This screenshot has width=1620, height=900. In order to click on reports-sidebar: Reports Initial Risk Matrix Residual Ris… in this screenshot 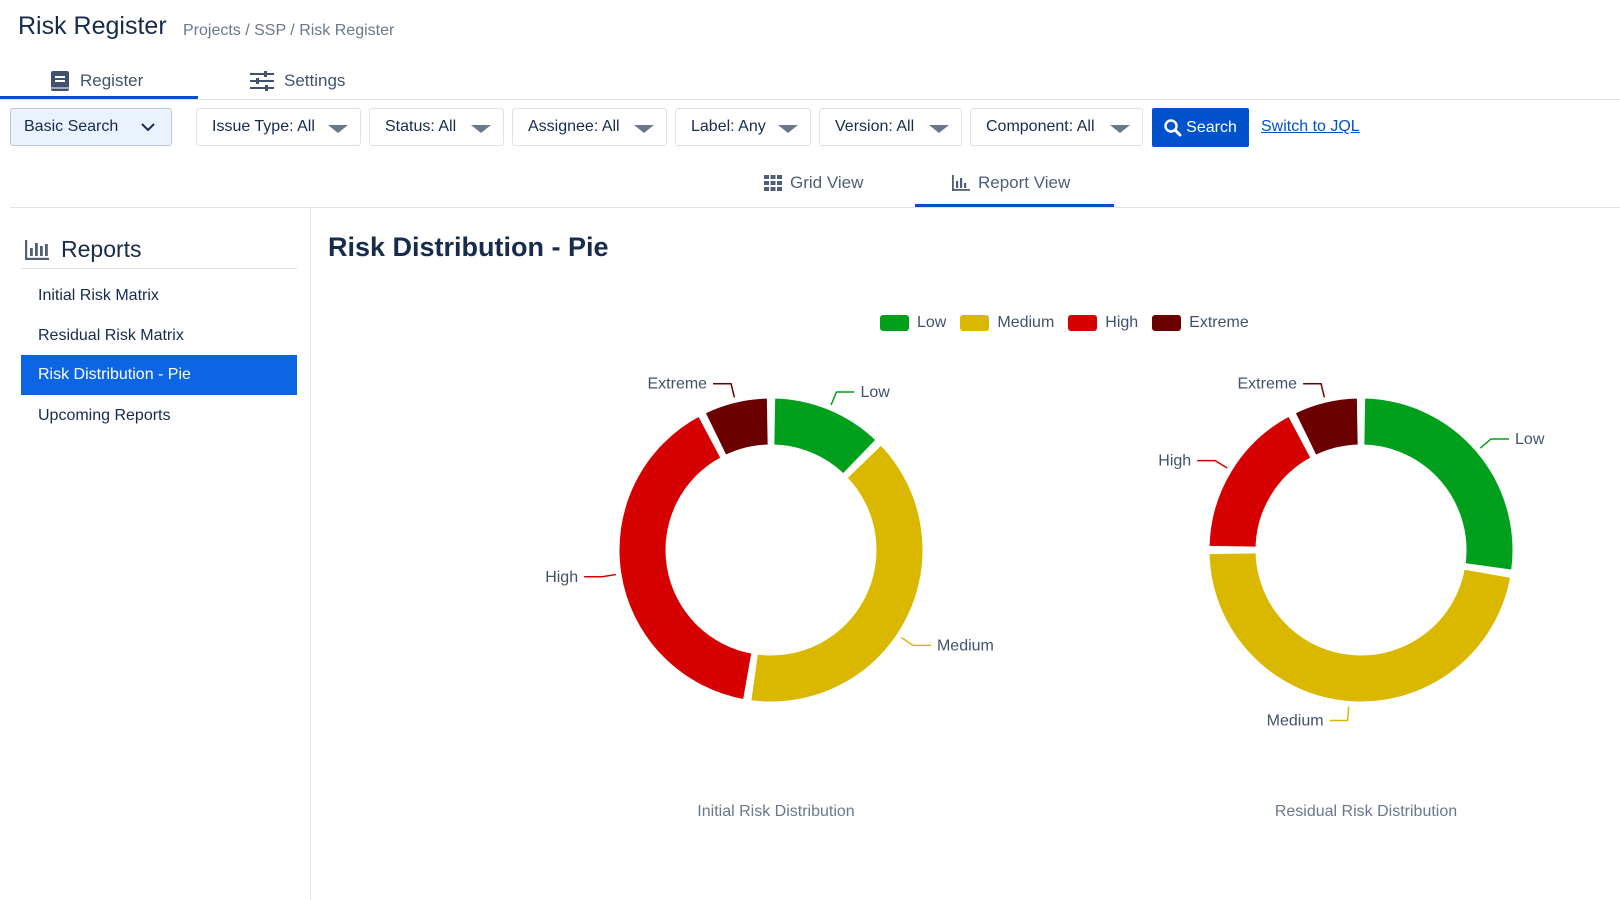, I will do `click(155, 554)`.